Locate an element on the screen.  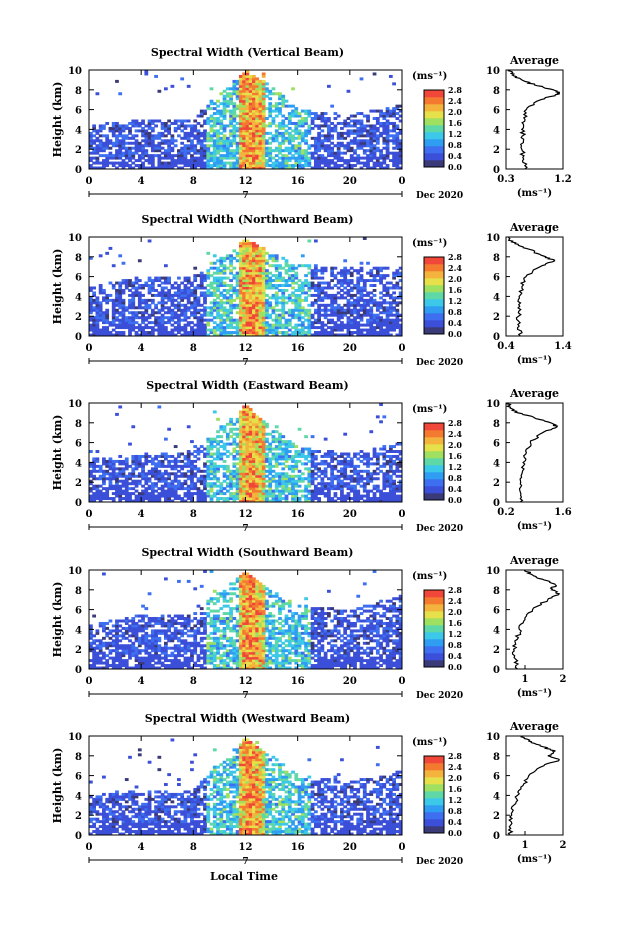
panel-title: Spectral Width (Northward Beam) is located at coordinates (248, 219).